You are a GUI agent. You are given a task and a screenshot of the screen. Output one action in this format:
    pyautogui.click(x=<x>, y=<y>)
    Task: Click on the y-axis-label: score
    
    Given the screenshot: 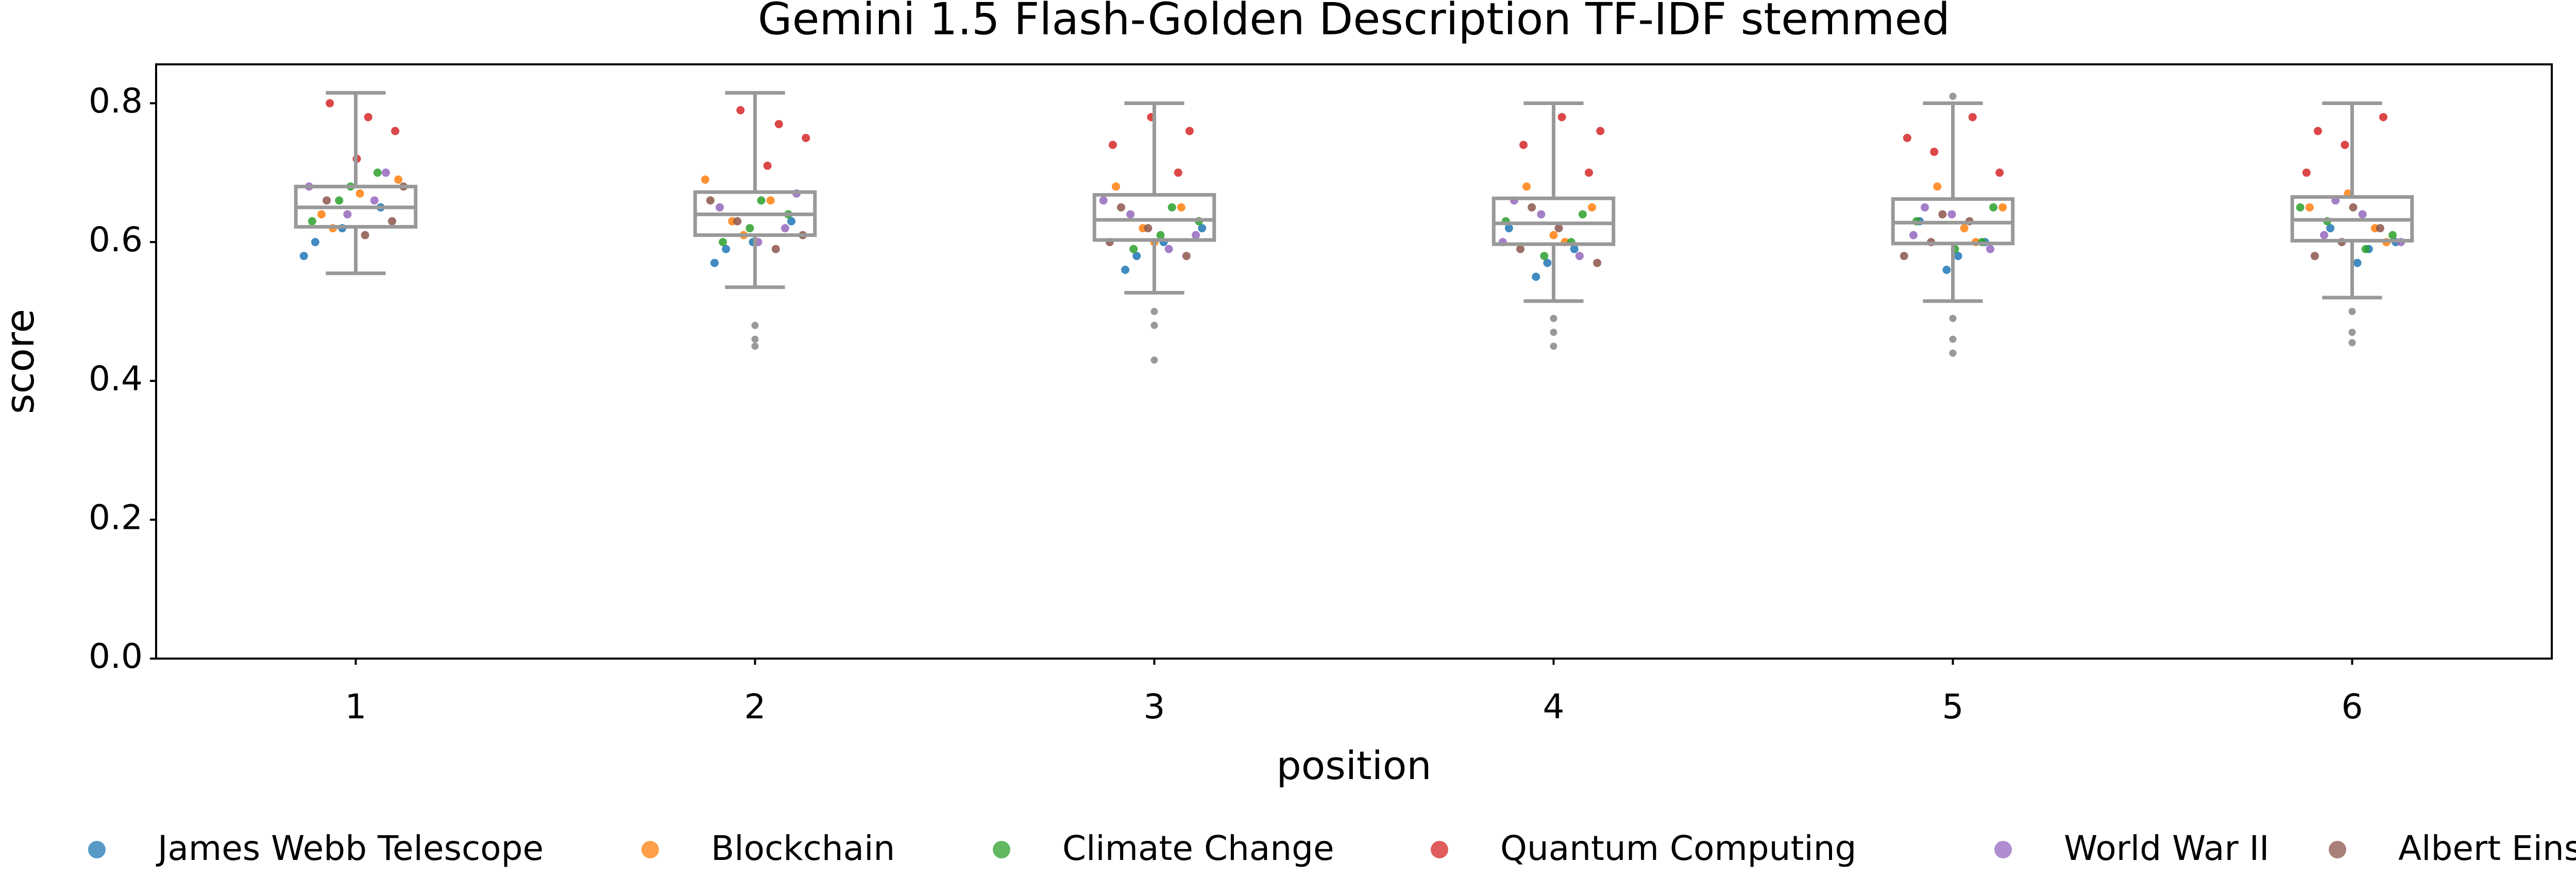 What is the action you would take?
    pyautogui.click(x=21, y=361)
    